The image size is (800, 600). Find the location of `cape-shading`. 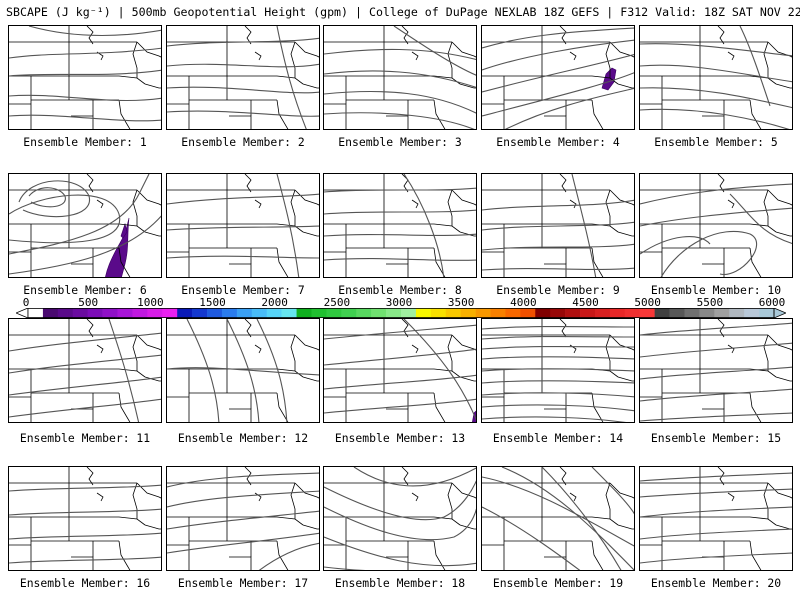

cape-shading is located at coordinates (117, 247).